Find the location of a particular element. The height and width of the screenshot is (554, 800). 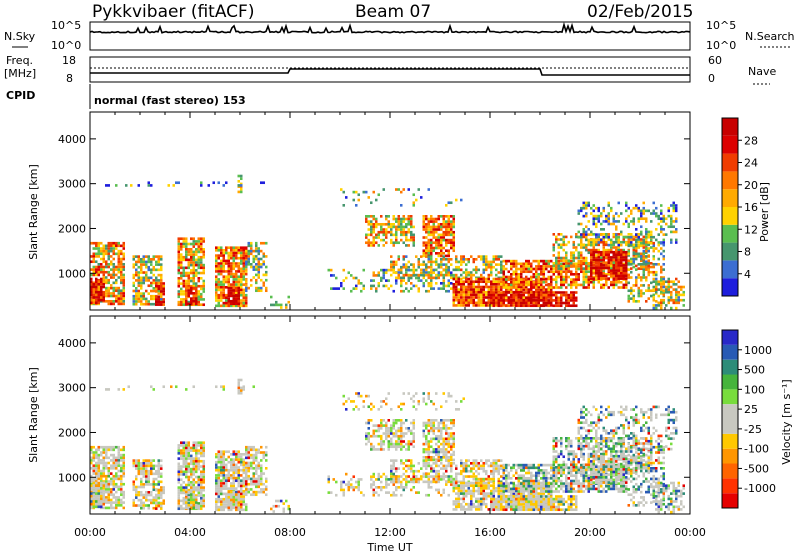

colorbar-swatch is located at coordinates (730, 127).